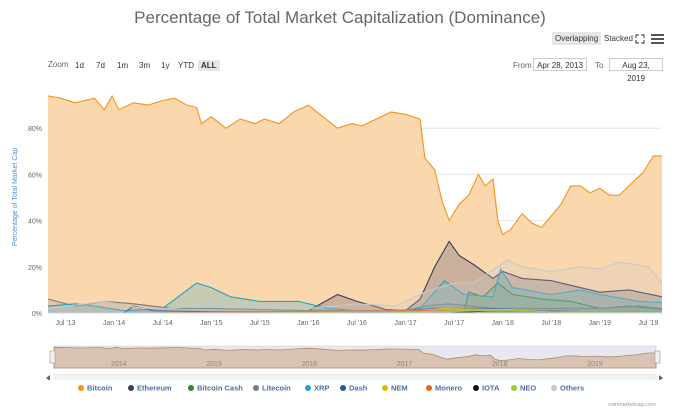  I want to click on zoom-1d-button: 1d, so click(79, 65).